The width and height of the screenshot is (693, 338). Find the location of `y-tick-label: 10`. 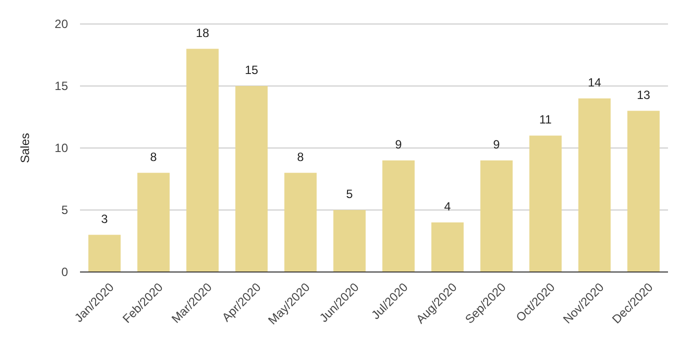

y-tick-label: 10 is located at coordinates (61, 148).